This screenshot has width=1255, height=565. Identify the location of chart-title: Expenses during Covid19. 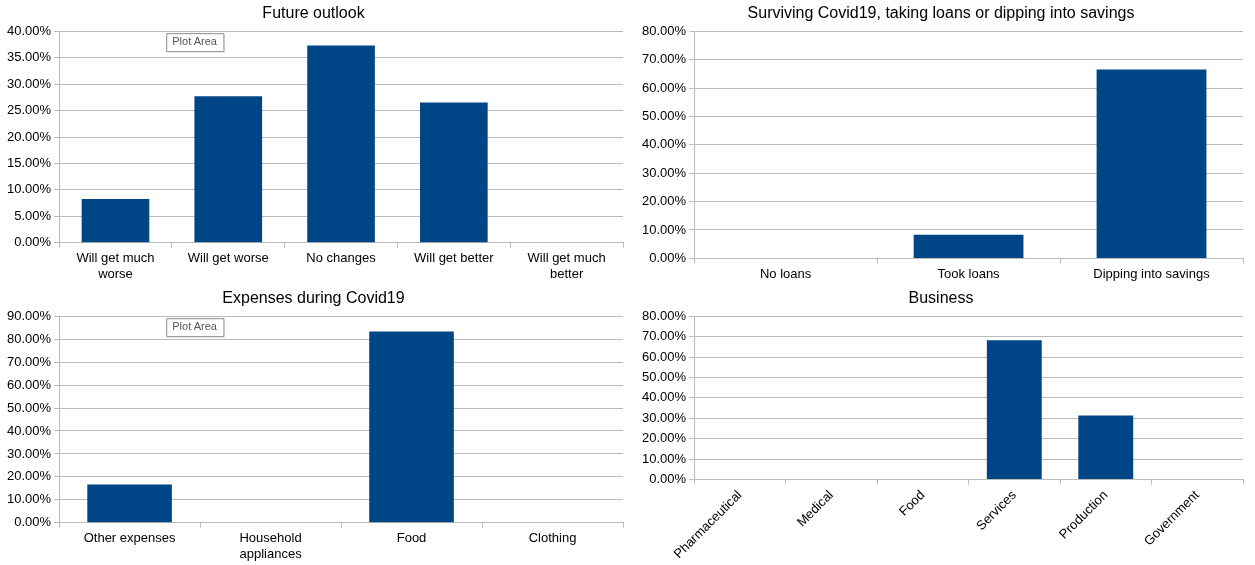
(313, 298).